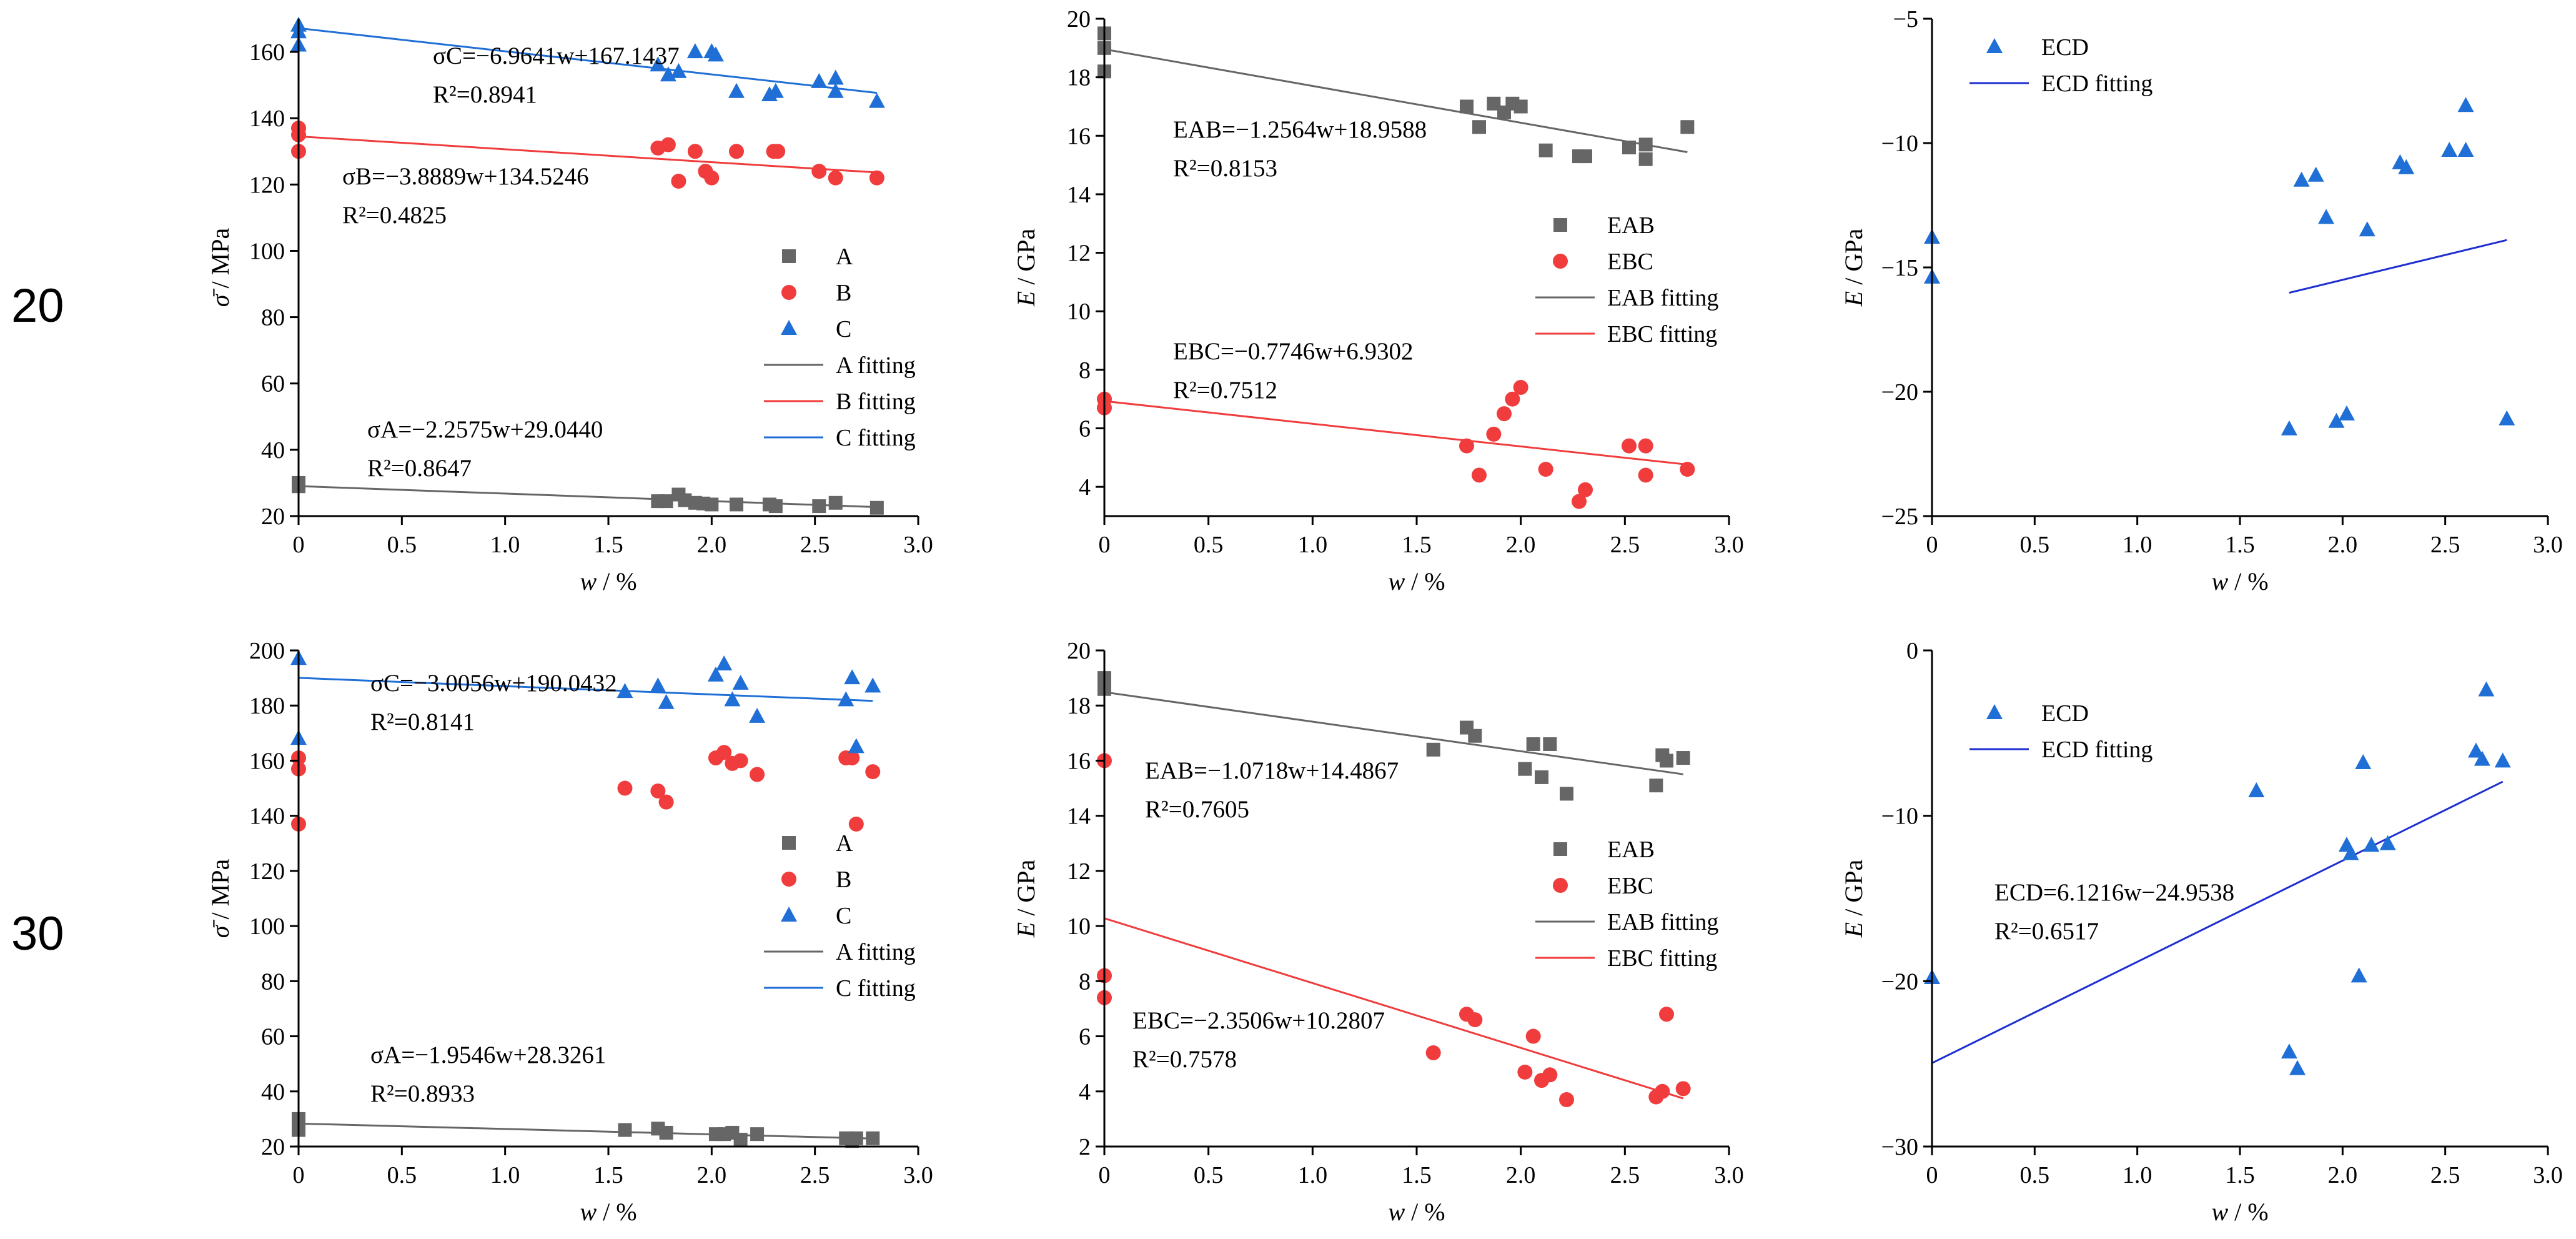 The width and height of the screenshot is (2576, 1239). Describe the element at coordinates (267, 651) in the screenshot. I see `y-tick-label: 200` at that location.